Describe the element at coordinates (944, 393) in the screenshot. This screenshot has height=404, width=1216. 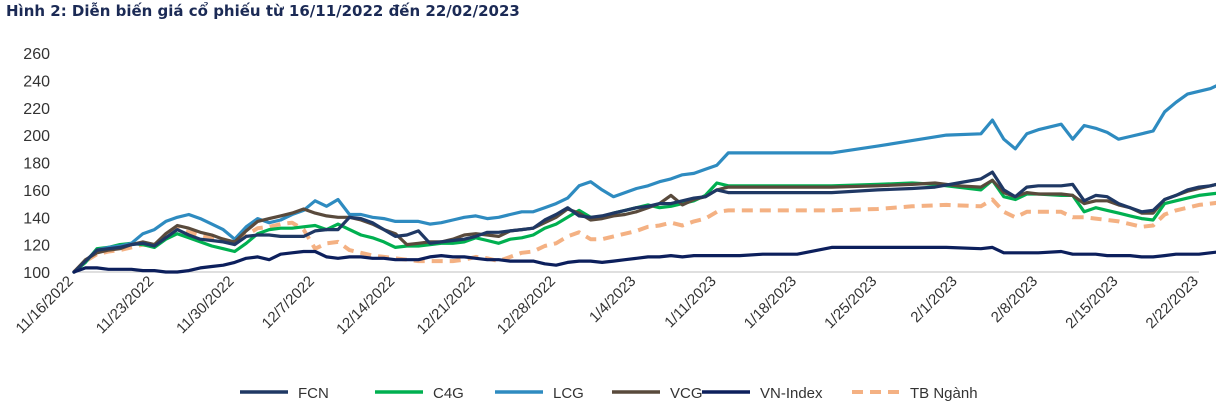
I see `legend-label: TB Ngành` at that location.